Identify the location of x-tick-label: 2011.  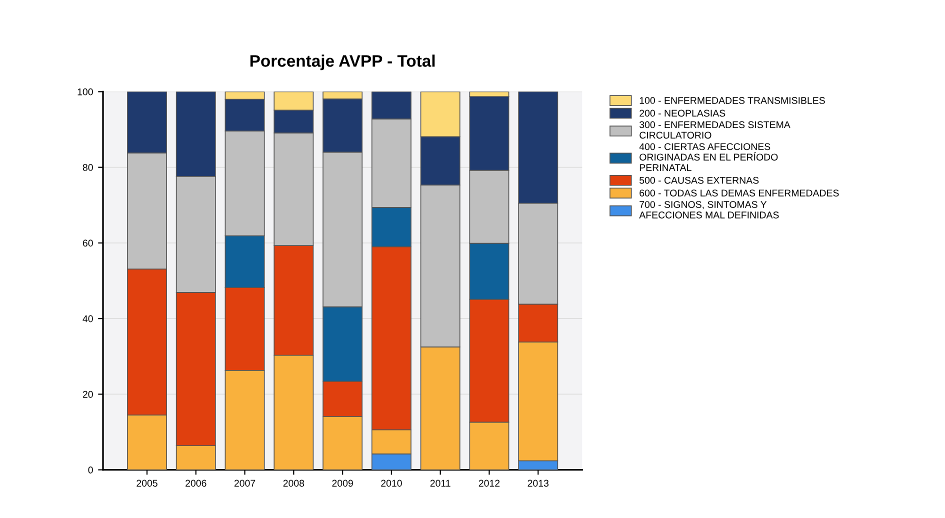
(440, 483).